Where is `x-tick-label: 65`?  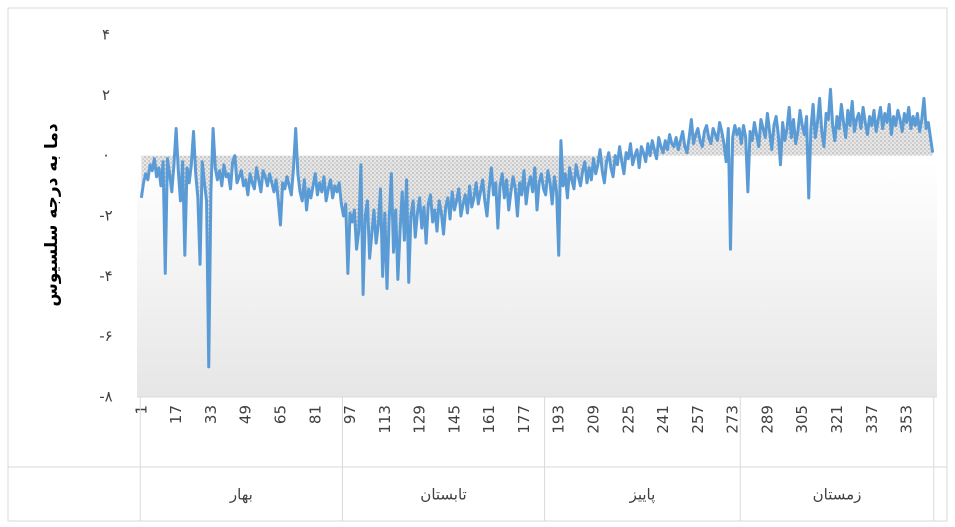
x-tick-label: 65 is located at coordinates (280, 414).